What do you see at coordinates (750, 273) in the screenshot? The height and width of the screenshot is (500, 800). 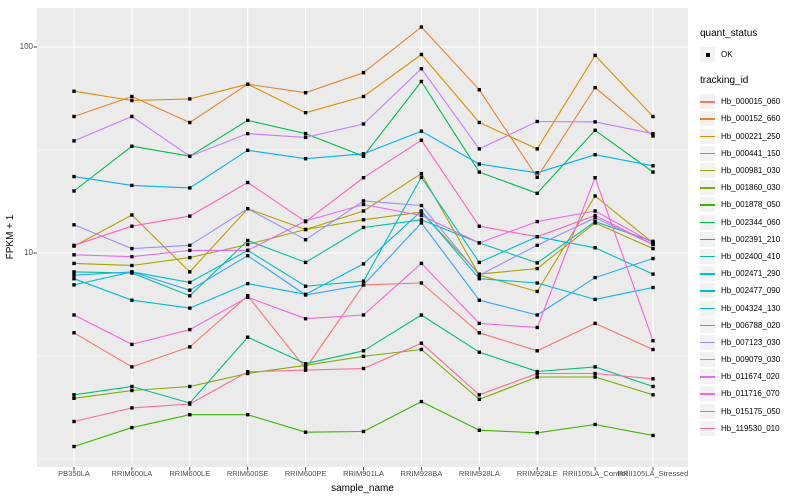 I see `legend-item-Hb_002471_290: Hb_002471_290` at bounding box center [750, 273].